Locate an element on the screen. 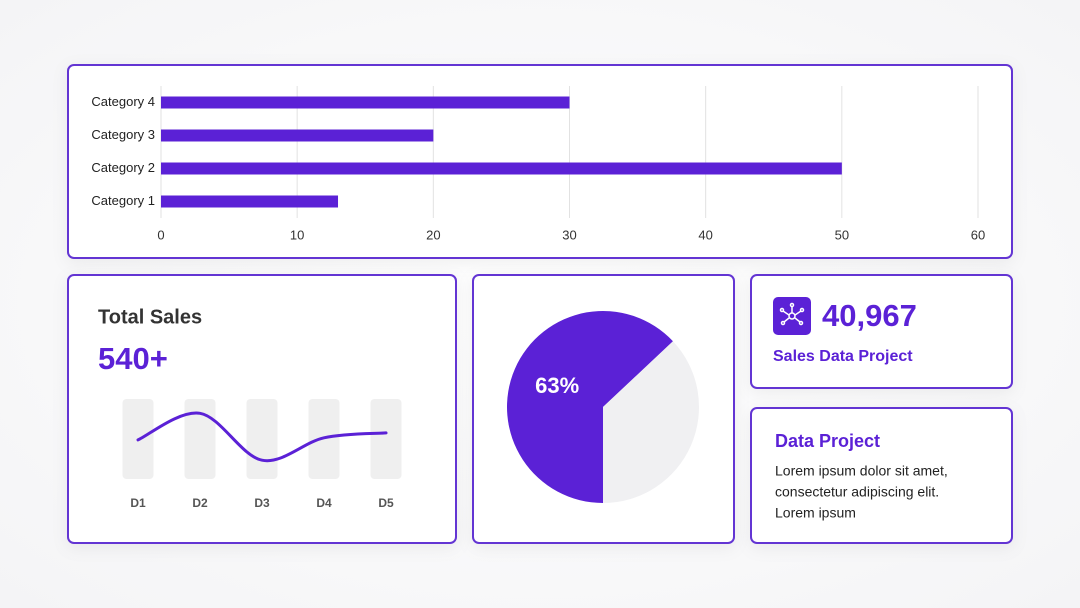 The height and width of the screenshot is (608, 1080). y-tick-label: Category 1 is located at coordinates (123, 200).